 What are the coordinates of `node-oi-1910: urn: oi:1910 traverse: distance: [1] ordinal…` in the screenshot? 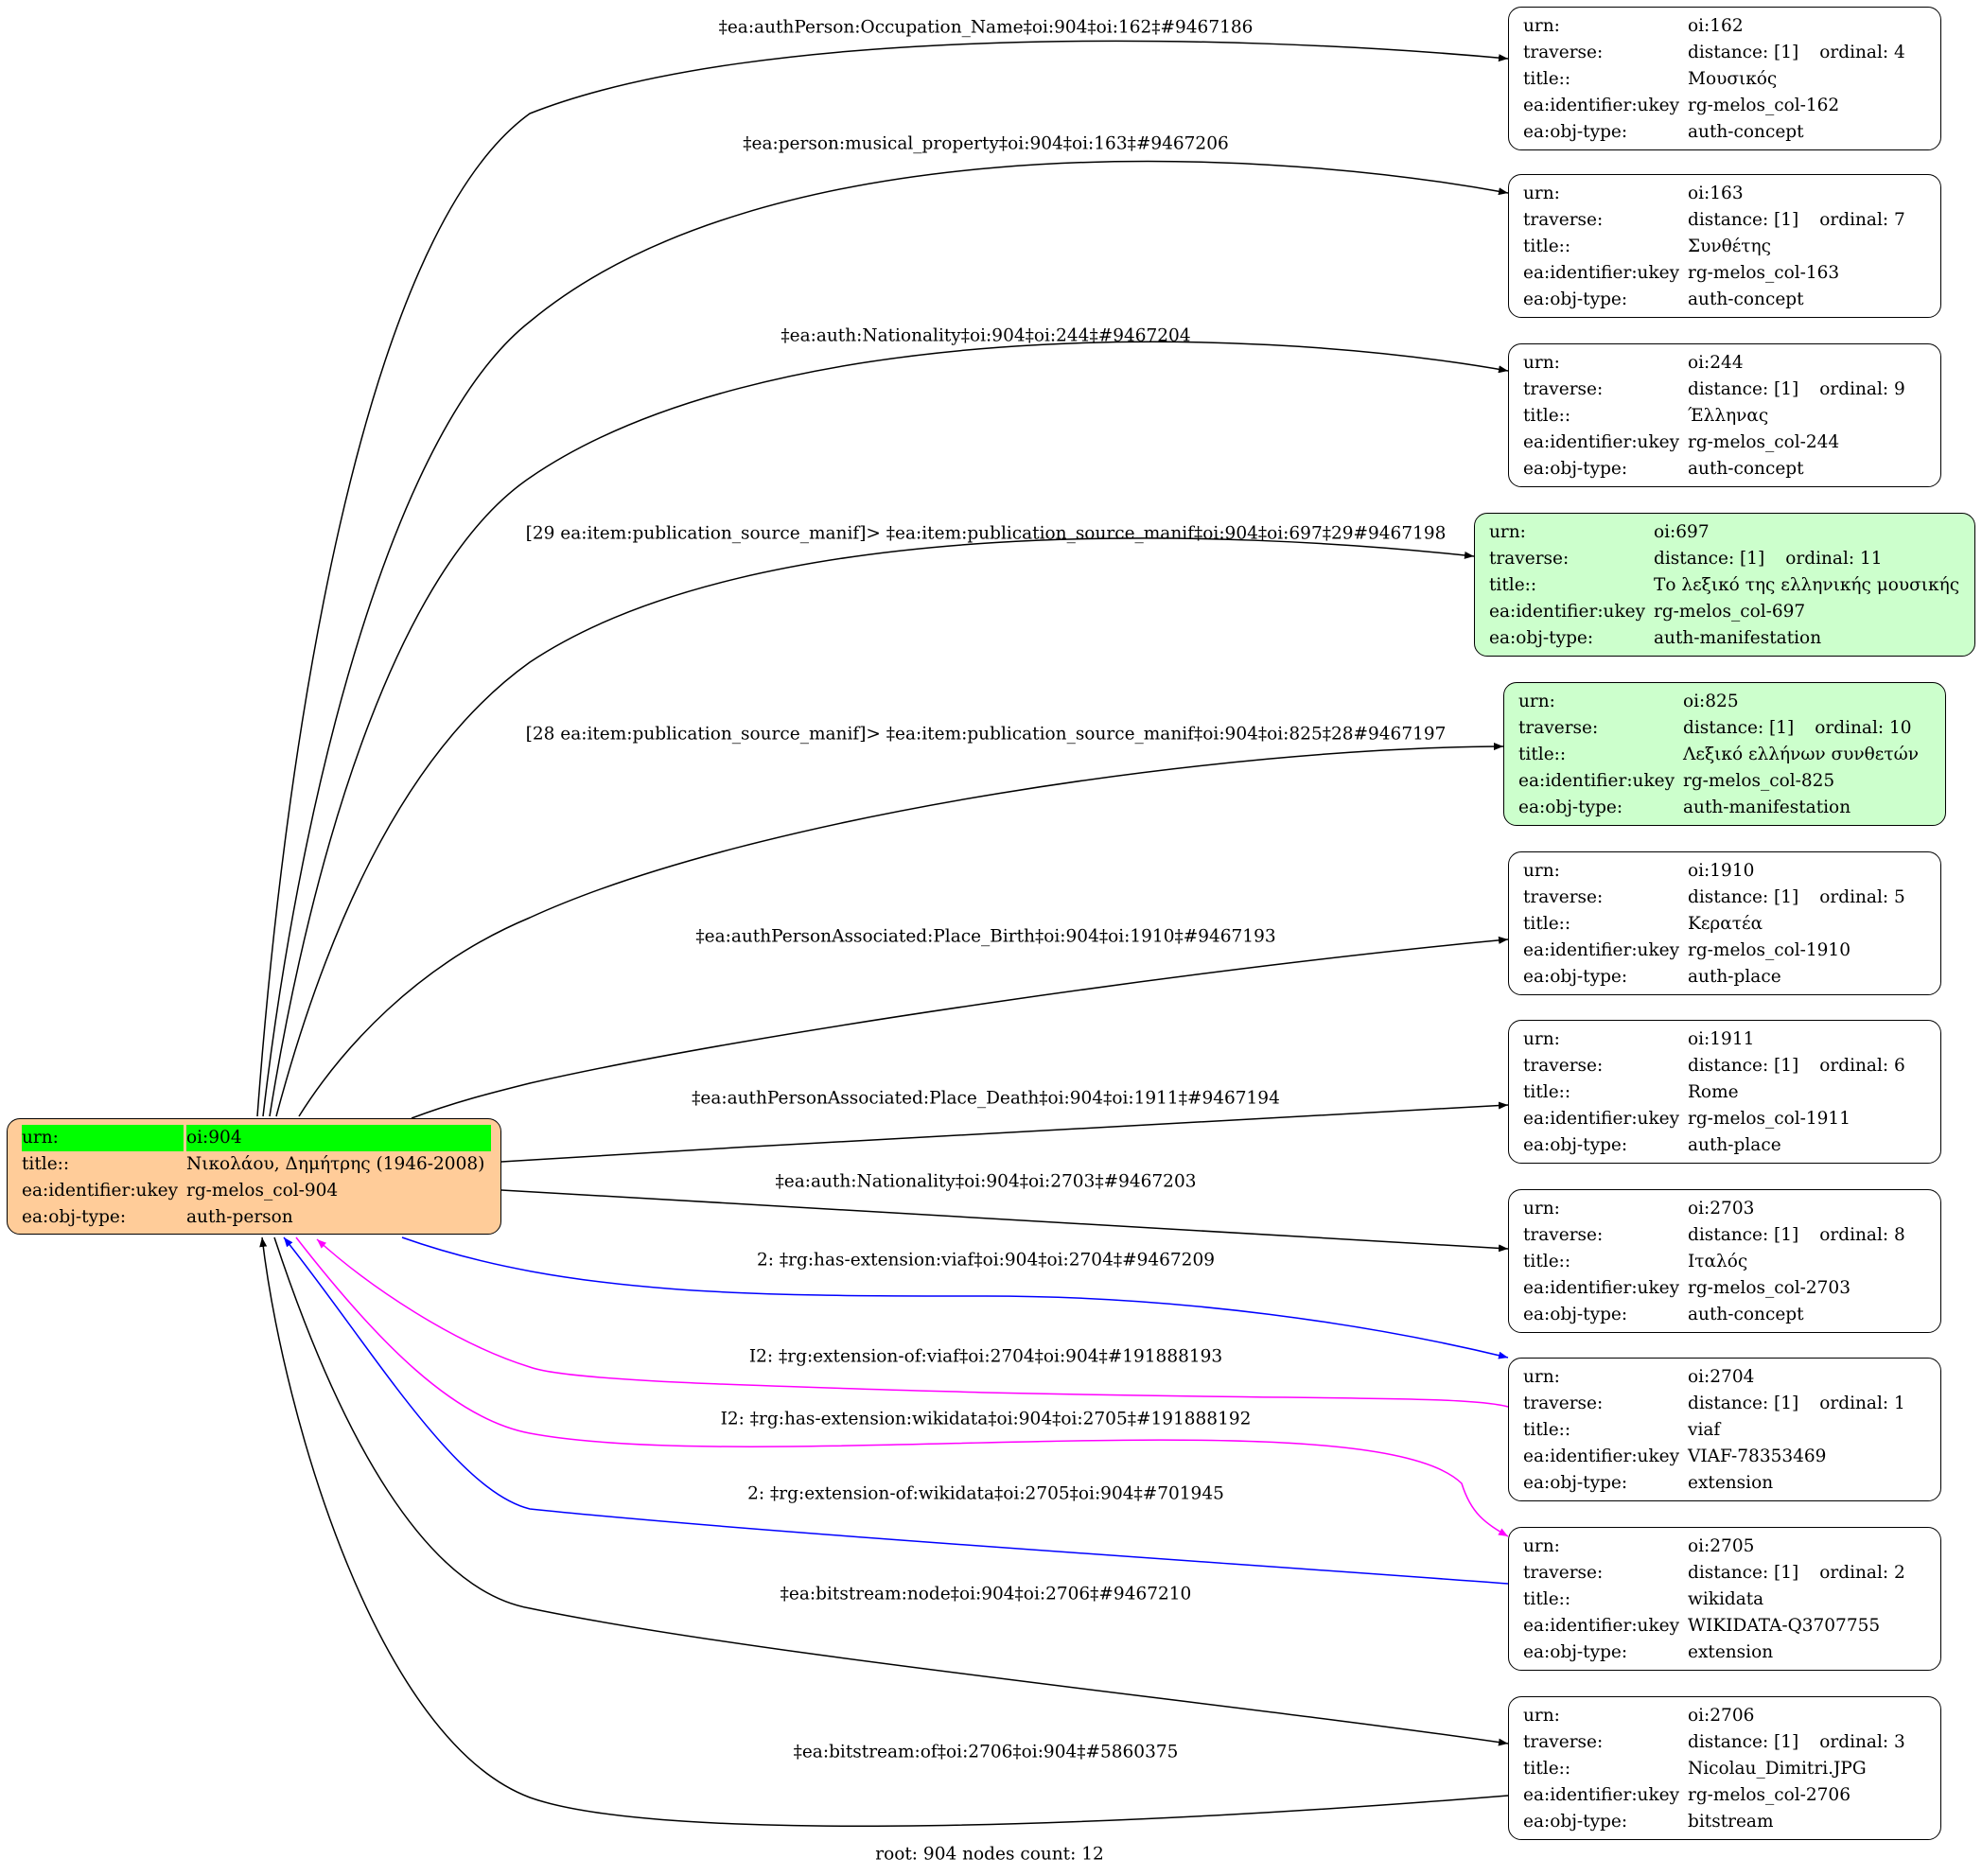 It's located at (1724, 923).